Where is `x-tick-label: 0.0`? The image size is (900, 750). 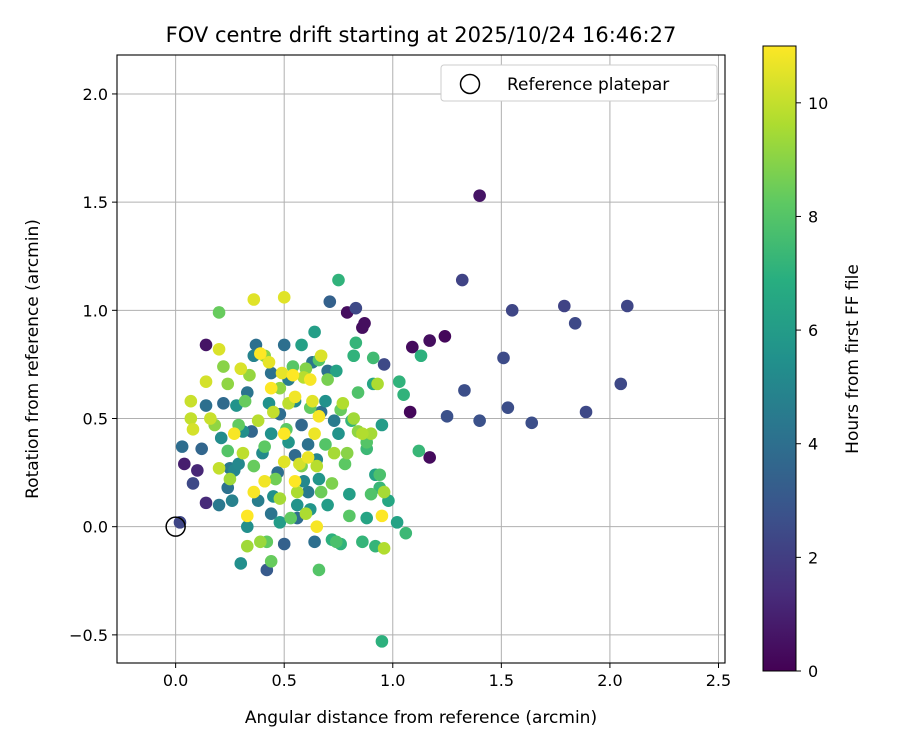
x-tick-label: 0.0 is located at coordinates (175, 680).